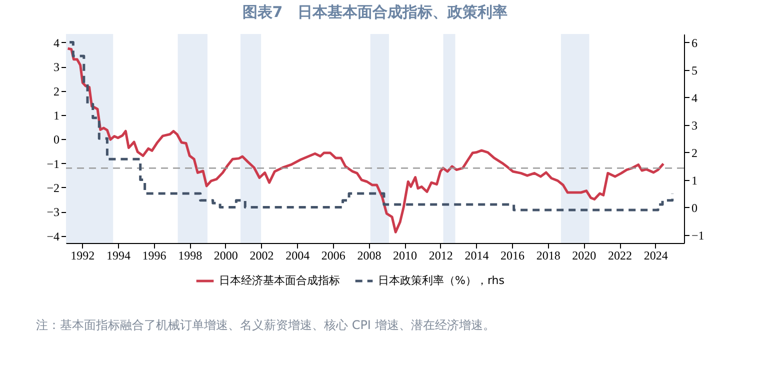  What do you see at coordinates (620, 255) in the screenshot?
I see `x-tick-label: 2022` at bounding box center [620, 255].